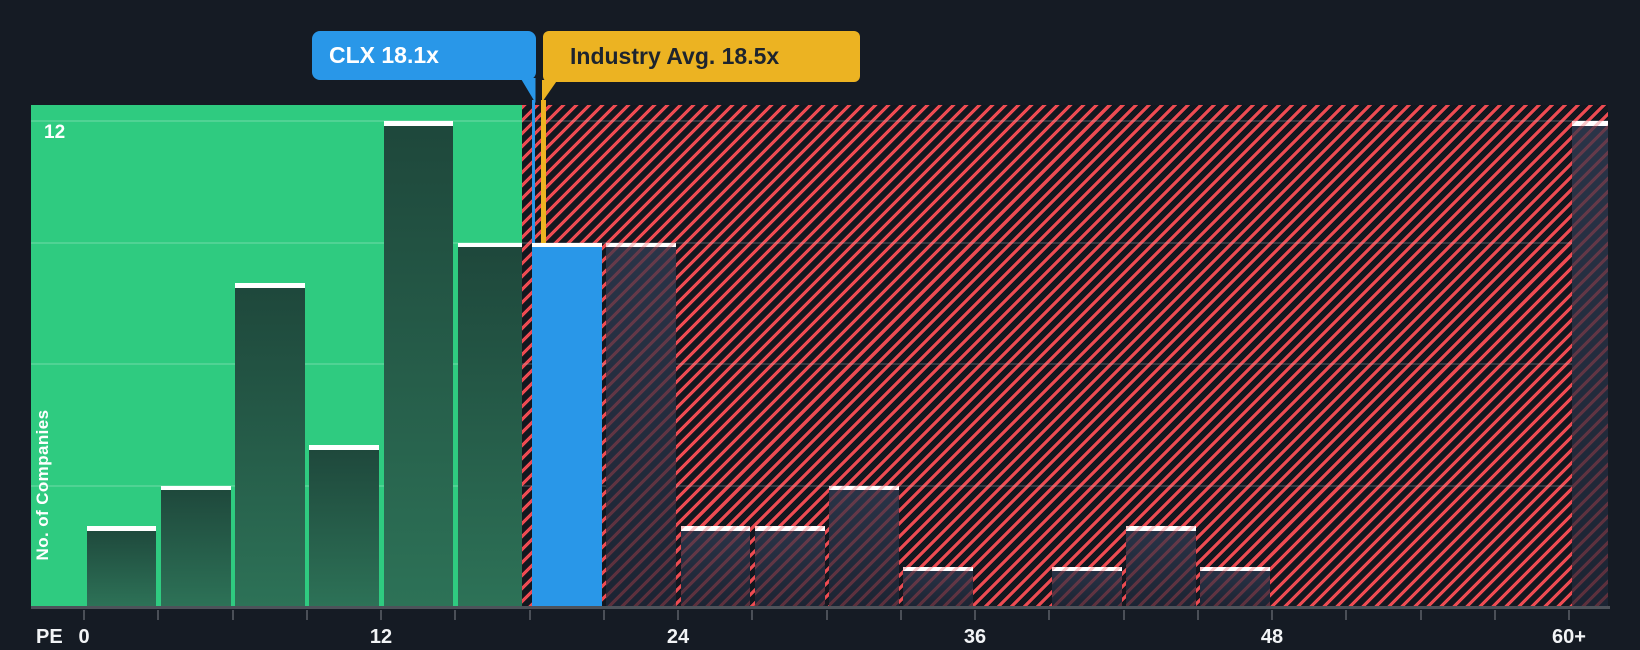 The image size is (1640, 650). Describe the element at coordinates (820, 607) in the screenshot. I see `x-axis-line` at that location.